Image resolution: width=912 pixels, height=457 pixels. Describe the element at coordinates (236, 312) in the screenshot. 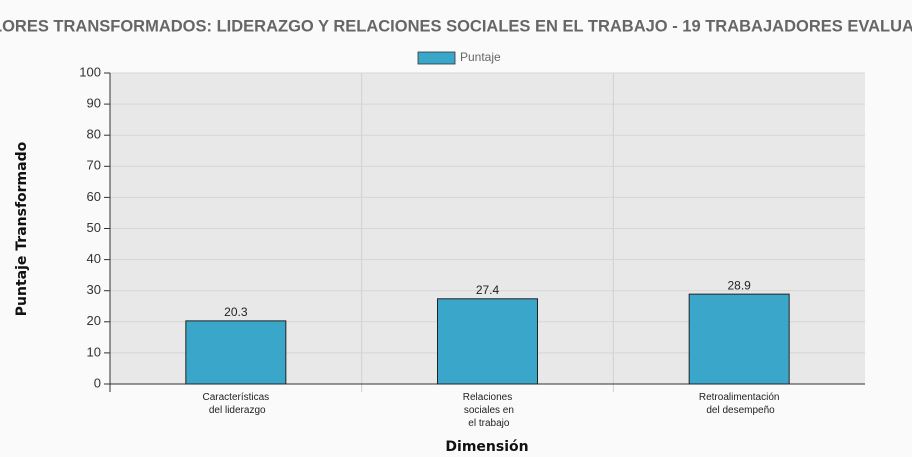

I see `data-label: 20.3` at that location.